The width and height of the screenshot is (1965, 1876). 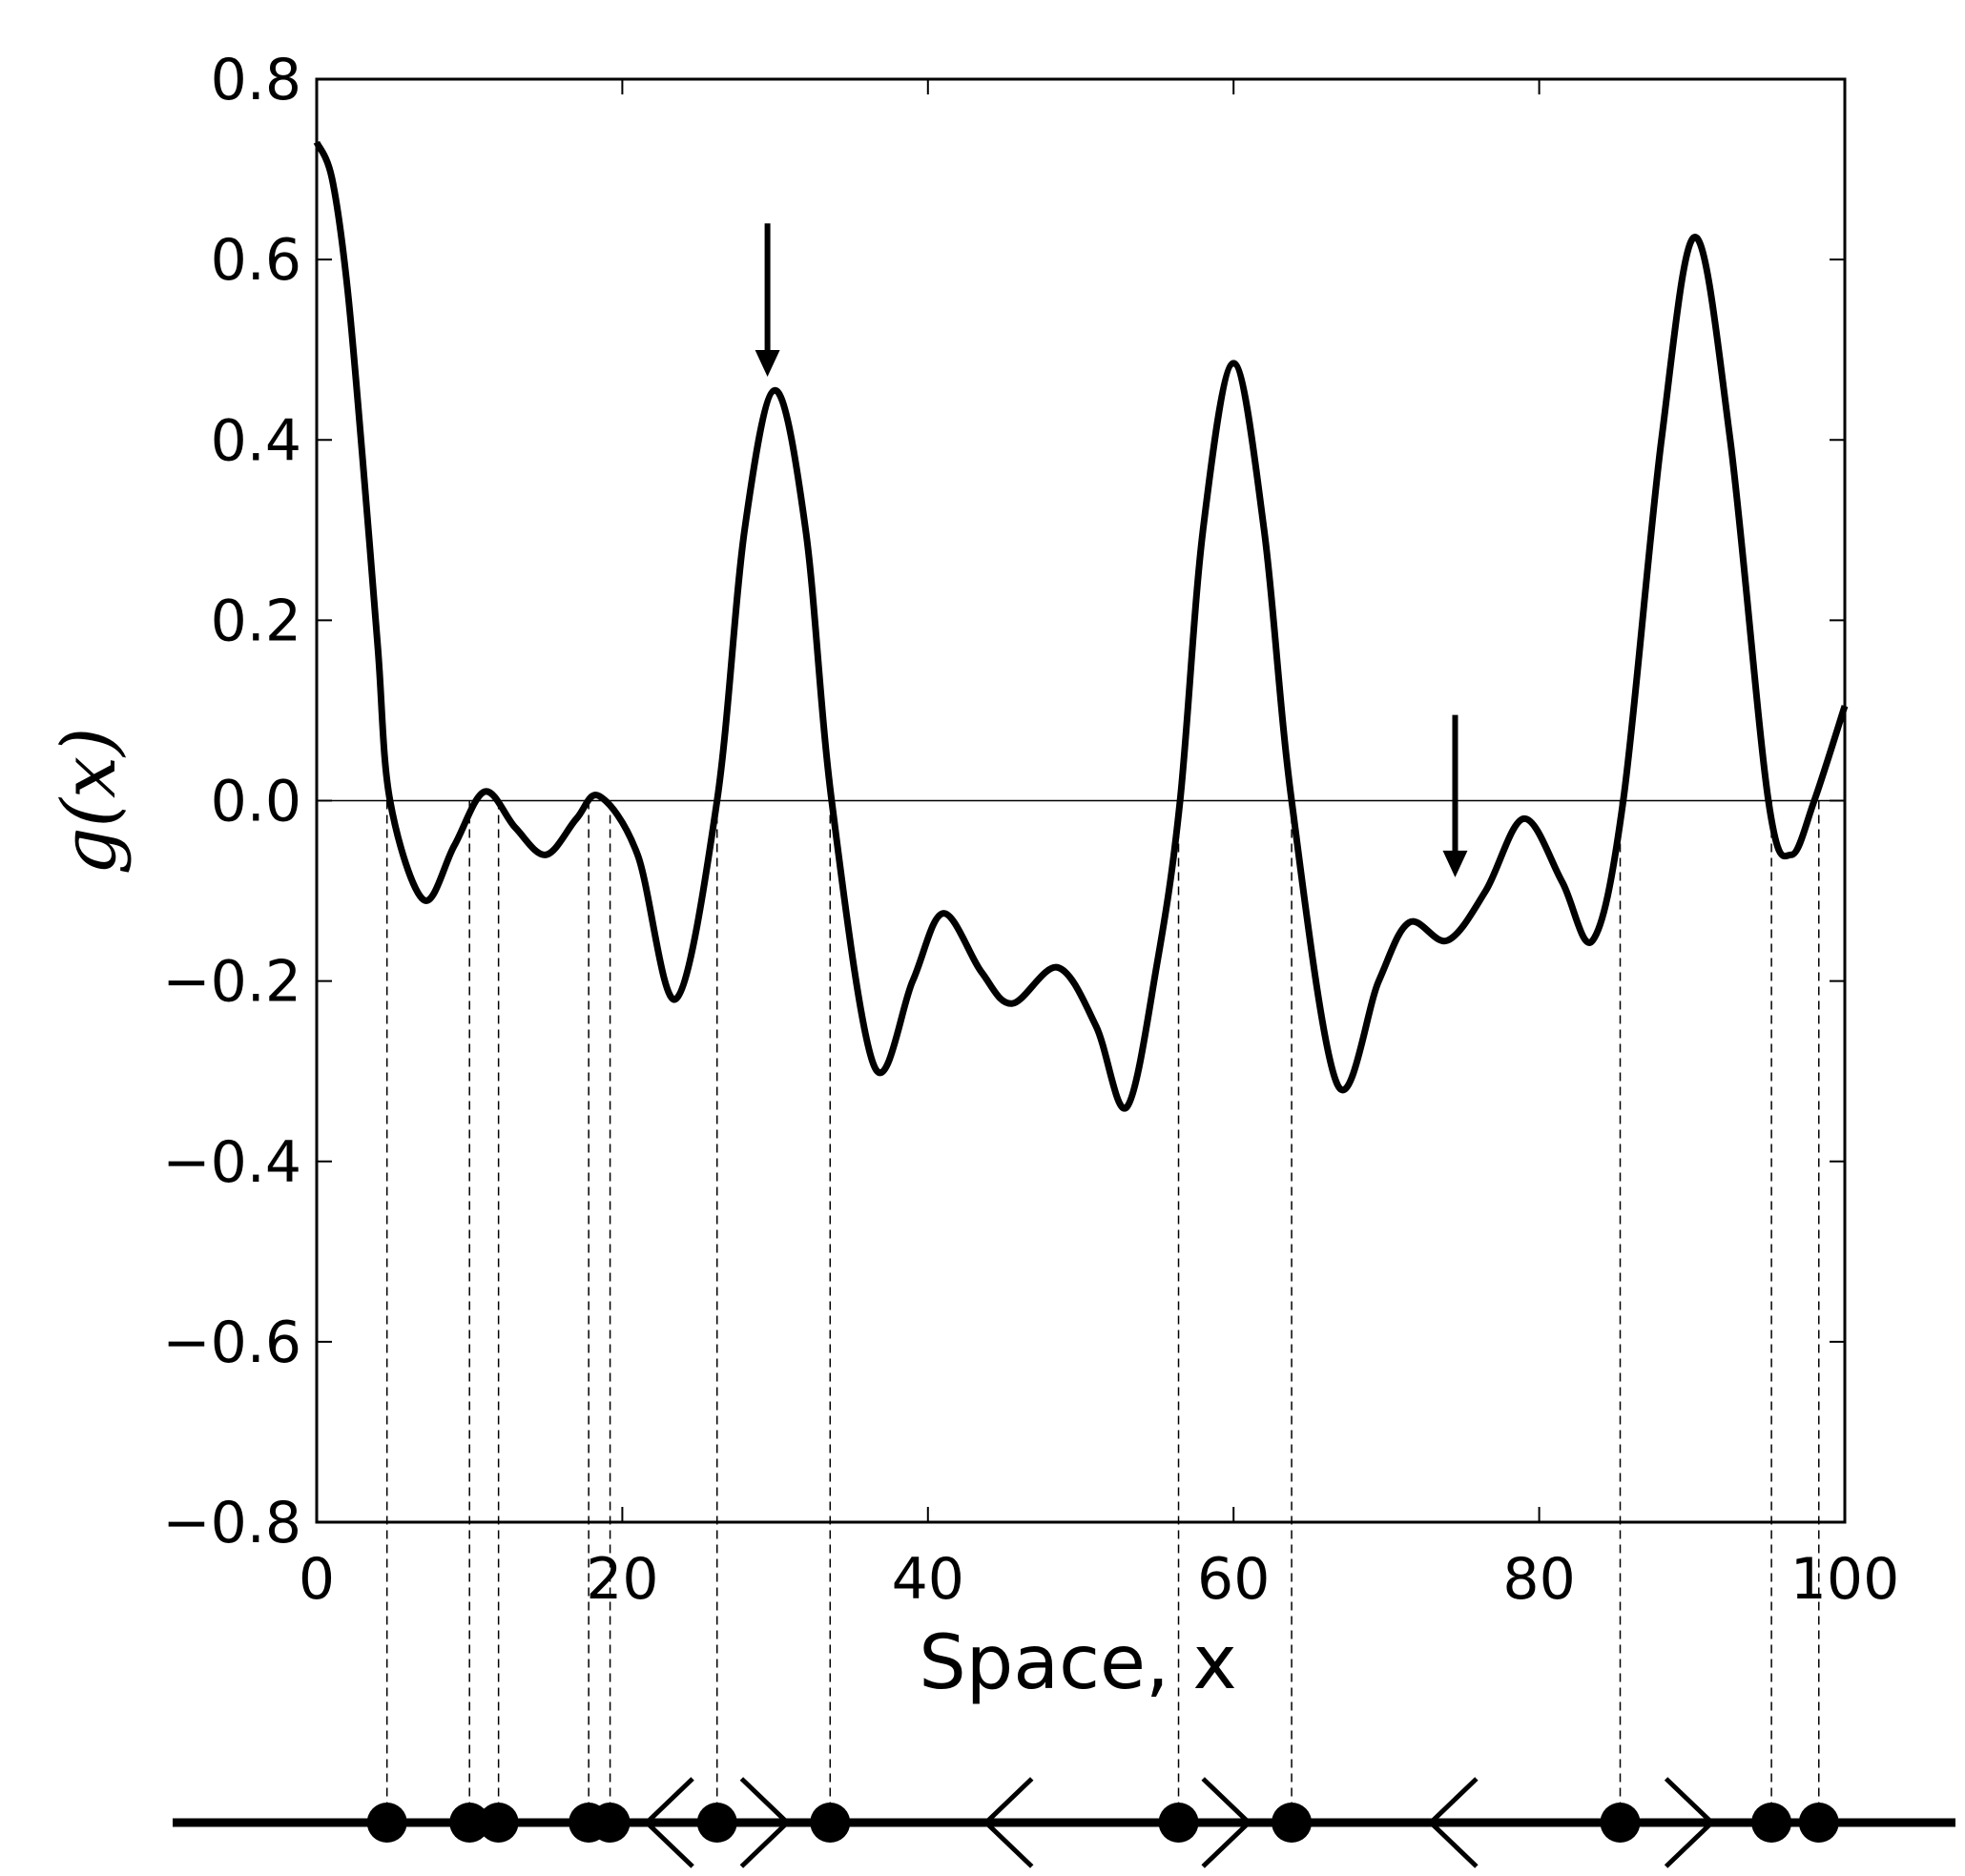 I want to click on x-tick-label: 20, so click(x=622, y=1579).